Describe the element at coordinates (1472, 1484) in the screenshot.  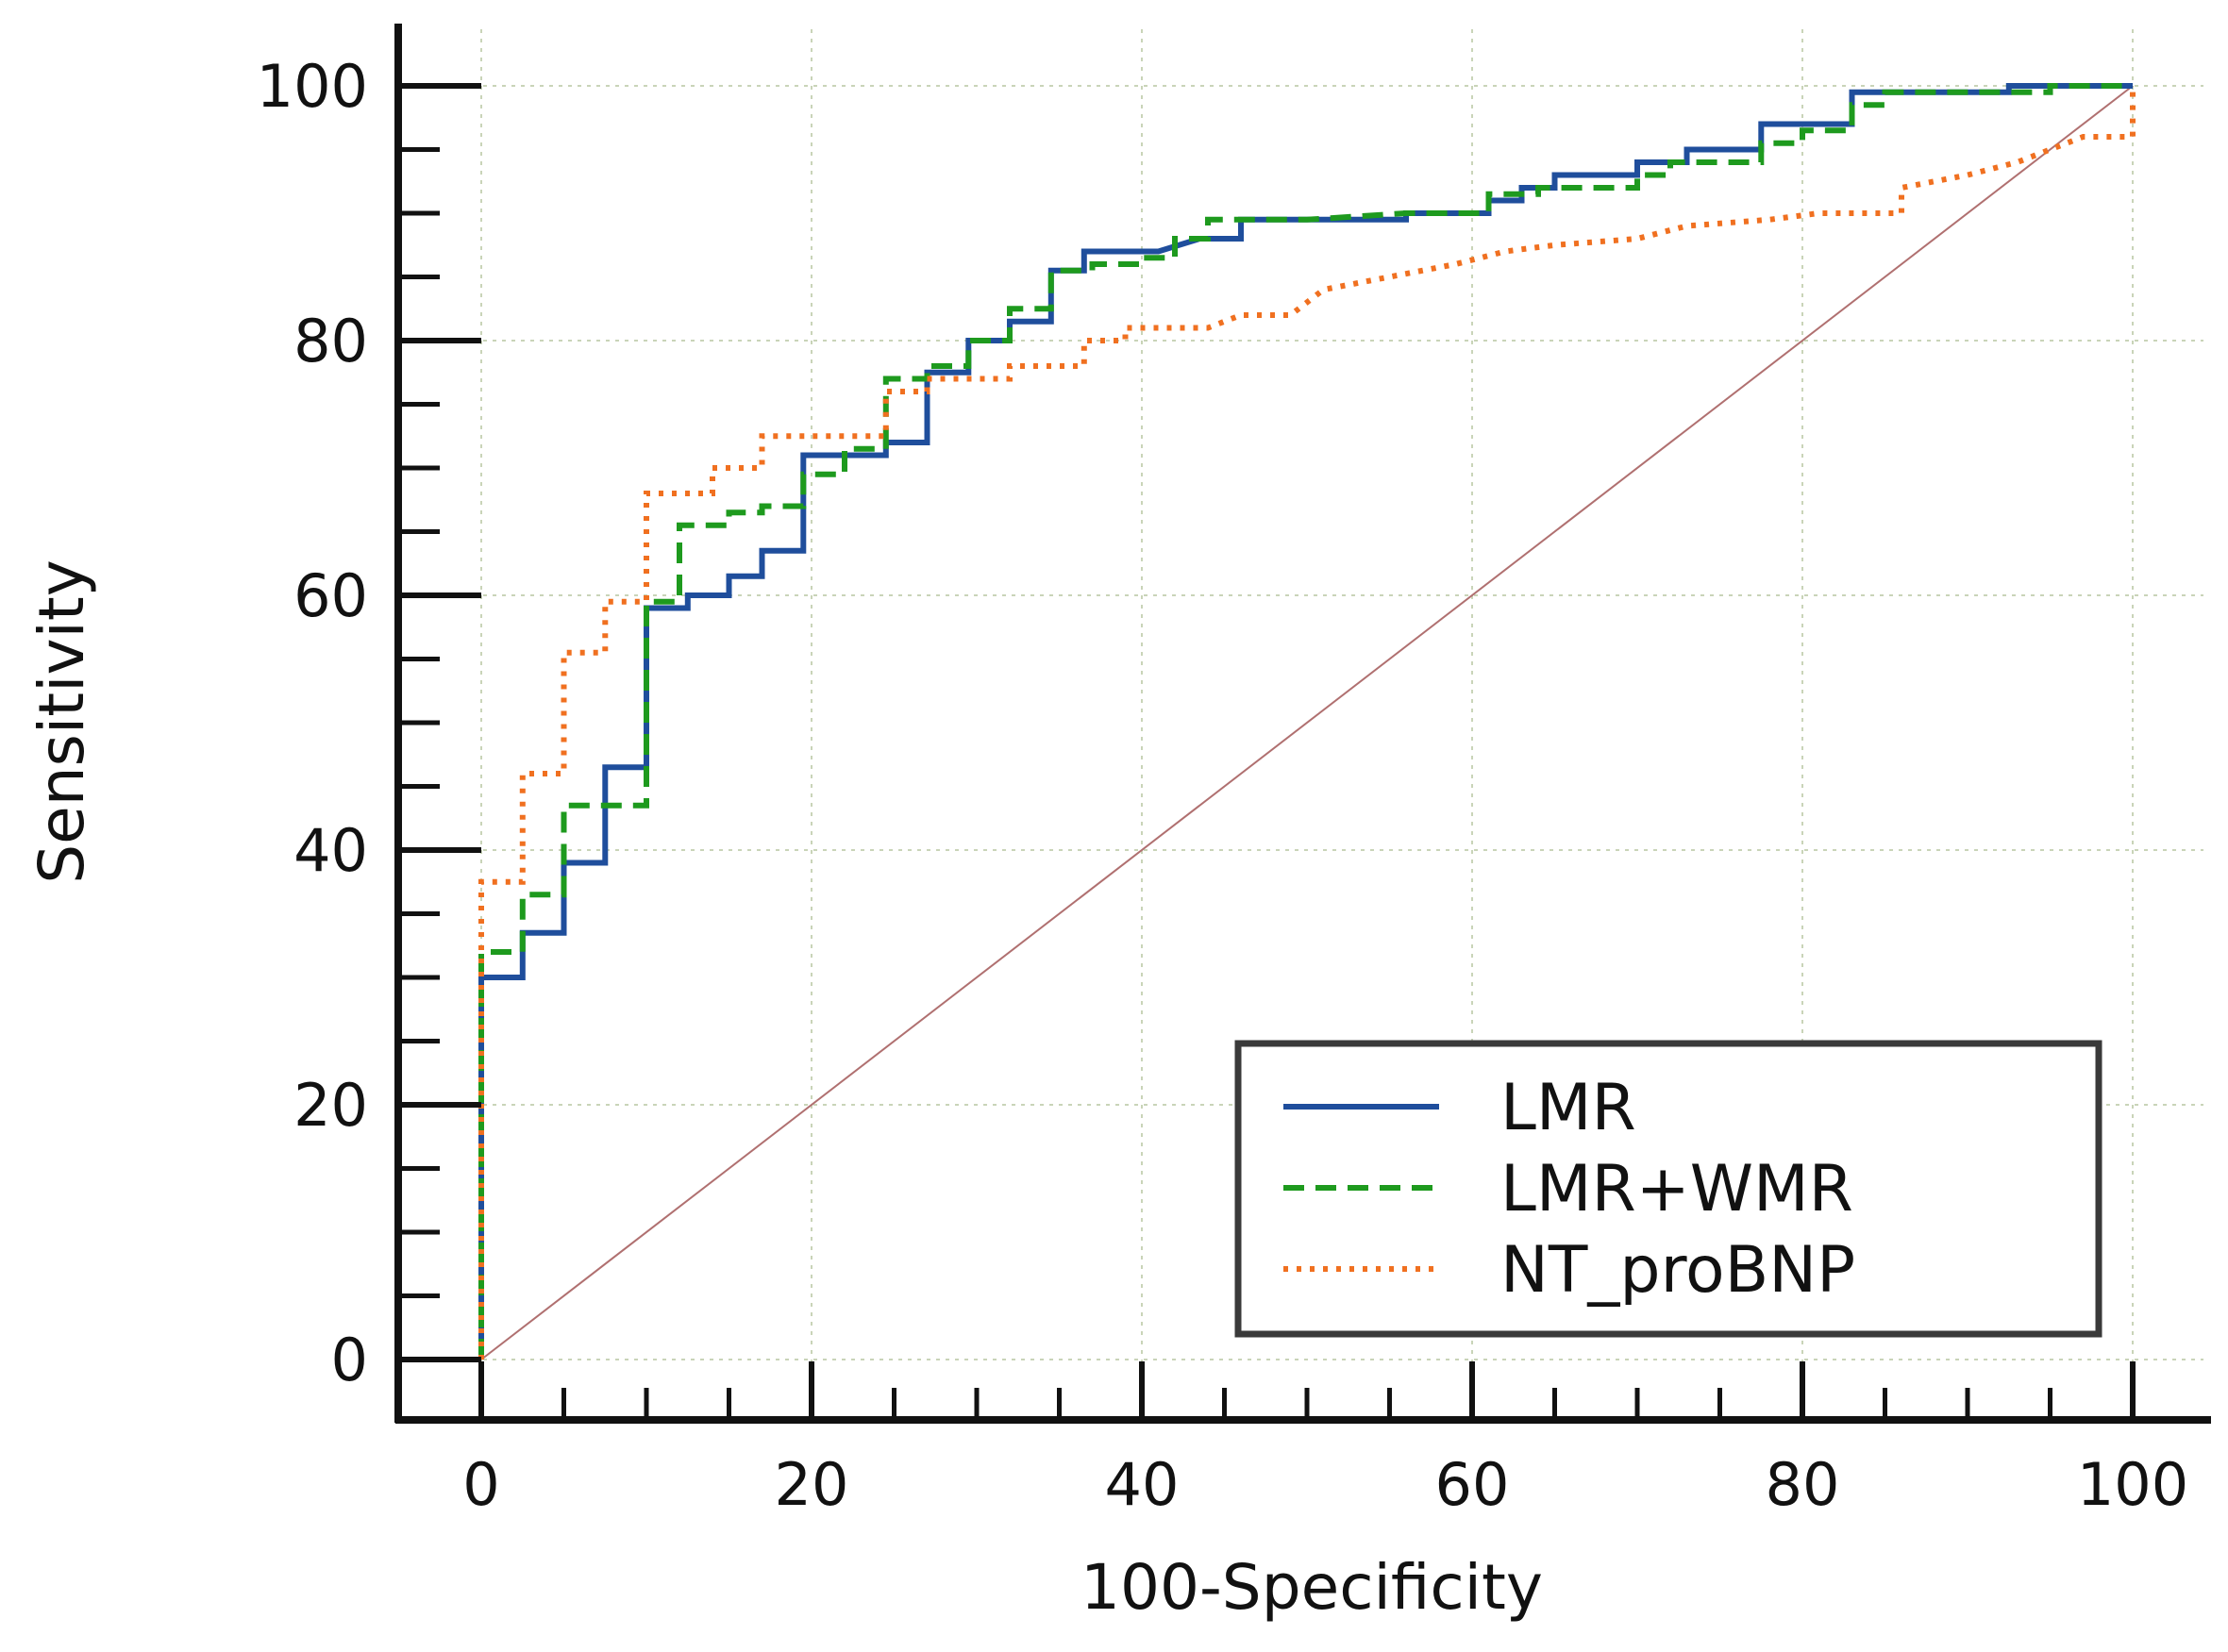
I see `x-tick-label: 60` at that location.